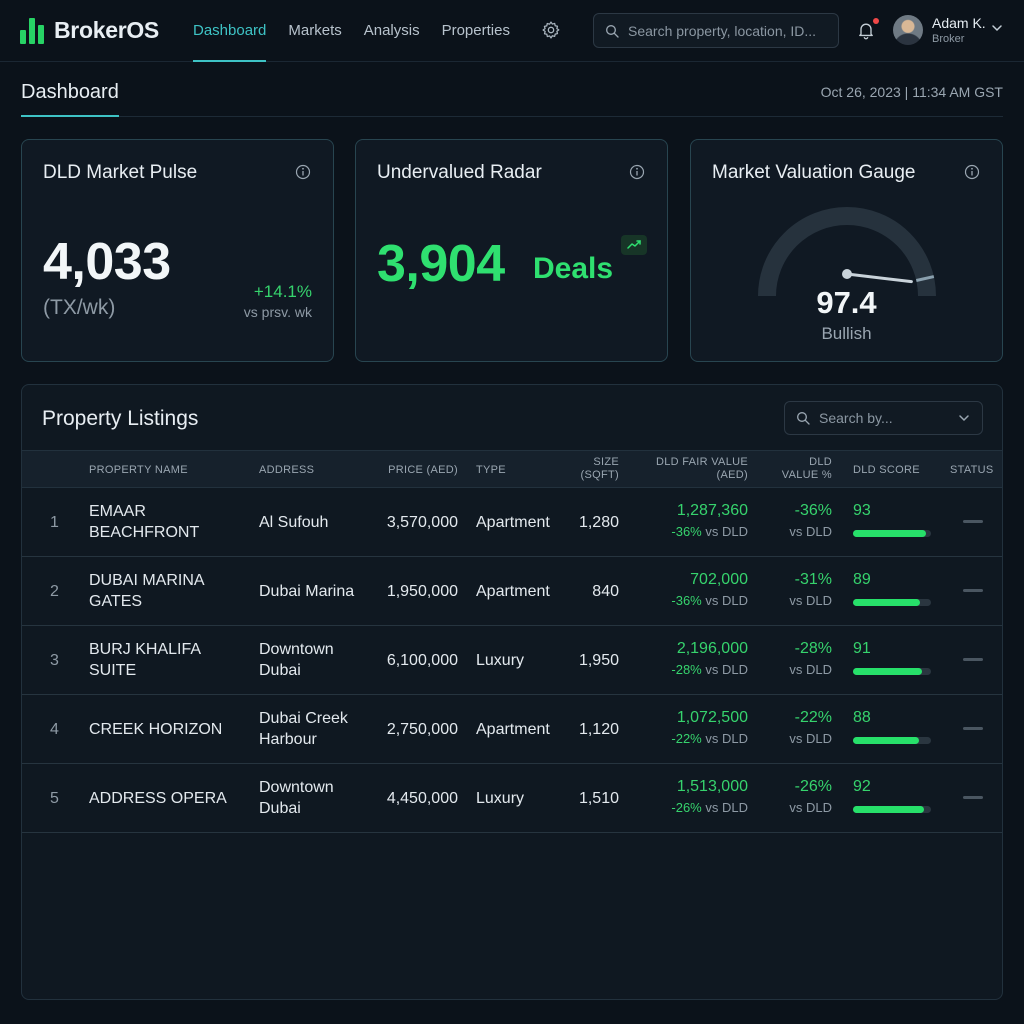  I want to click on property-price: 2,750,000, so click(422, 729).